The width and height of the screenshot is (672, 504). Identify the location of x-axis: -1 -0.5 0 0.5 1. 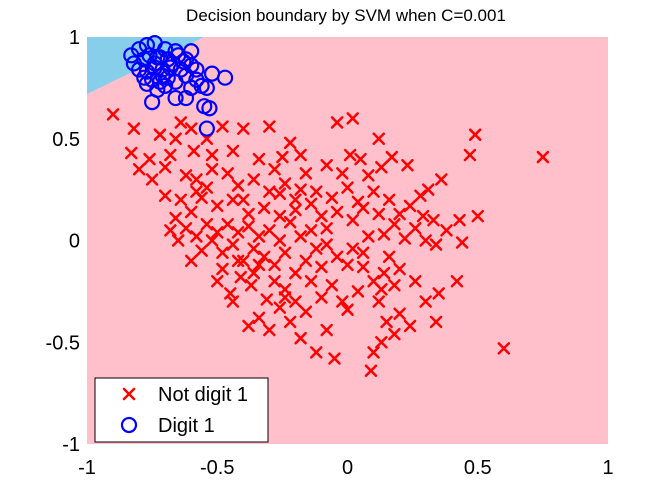
(345, 468).